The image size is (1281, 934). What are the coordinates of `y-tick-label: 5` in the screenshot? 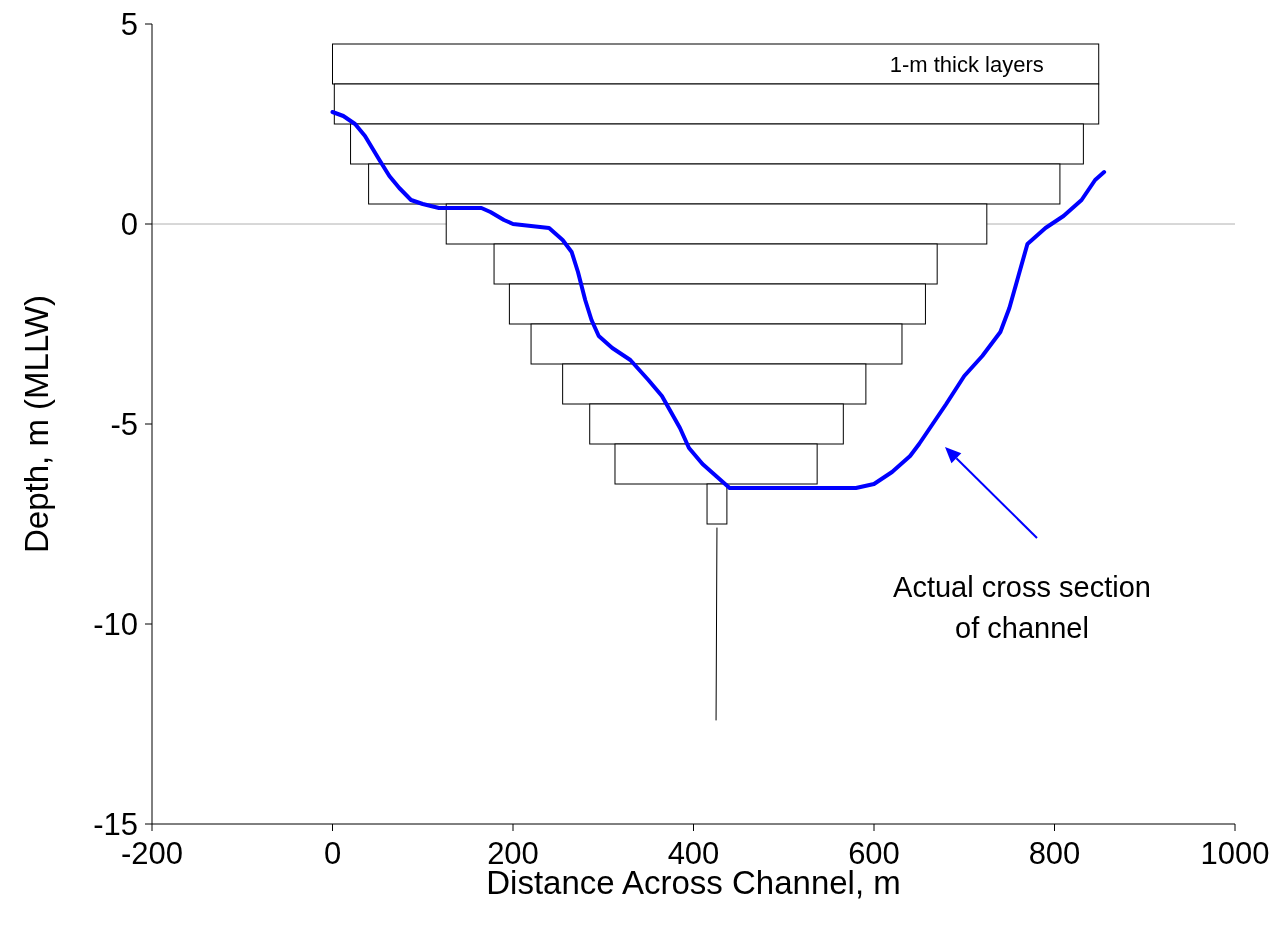 It's located at (129, 24).